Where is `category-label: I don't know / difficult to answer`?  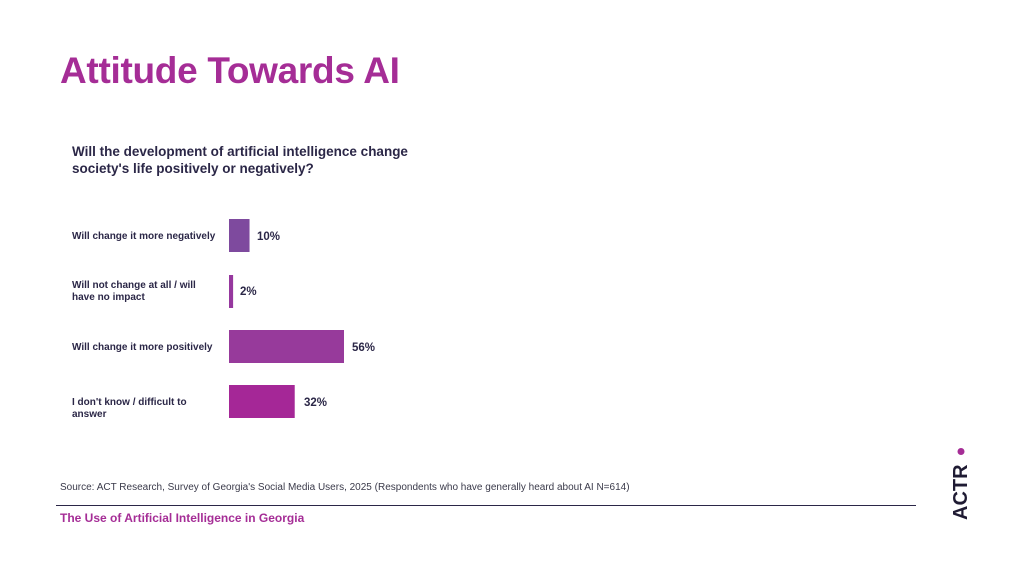
category-label: I don't know / difficult to answer is located at coordinates (129, 408).